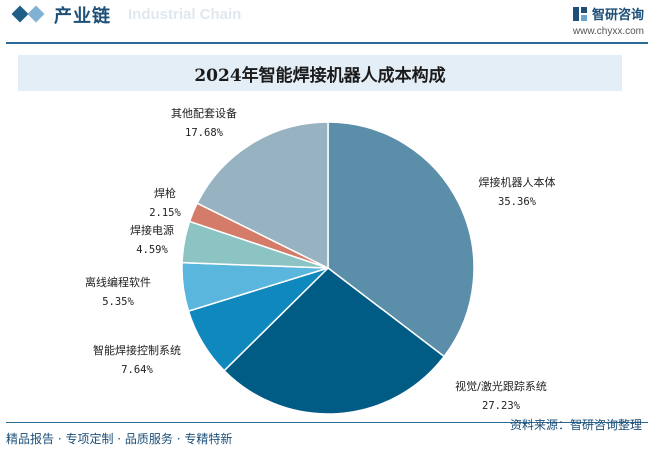 The height and width of the screenshot is (452, 654). What do you see at coordinates (152, 230) in the screenshot?
I see `slice-label-5: 焊接电源` at bounding box center [152, 230].